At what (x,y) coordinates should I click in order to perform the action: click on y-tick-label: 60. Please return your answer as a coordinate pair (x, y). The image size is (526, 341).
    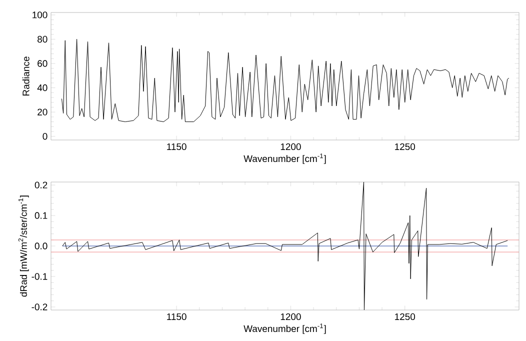
    Looking at the image, I should click on (43, 63).